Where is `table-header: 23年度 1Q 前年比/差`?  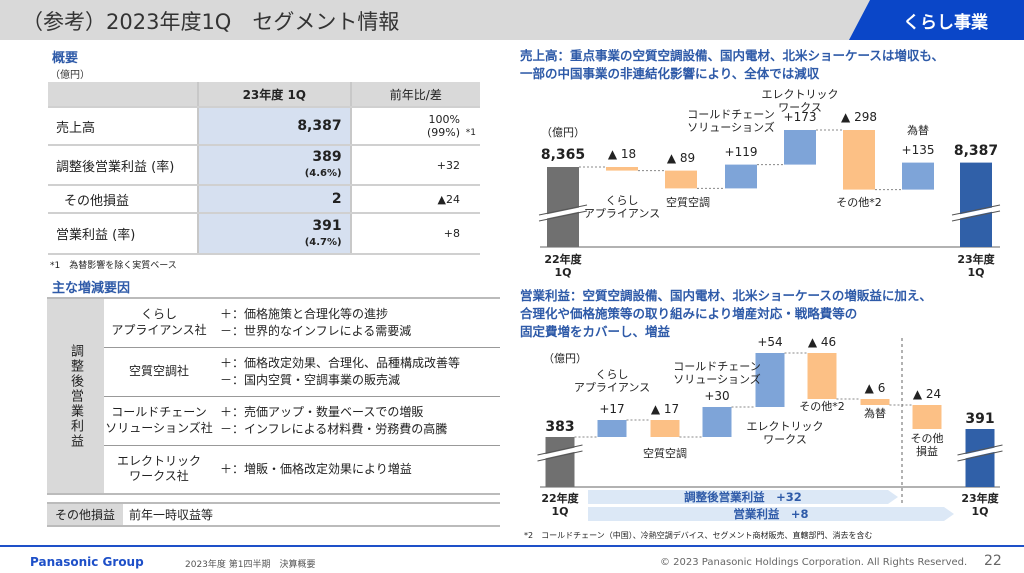
table-header: 23年度 1Q 前年比/差 is located at coordinates (264, 95).